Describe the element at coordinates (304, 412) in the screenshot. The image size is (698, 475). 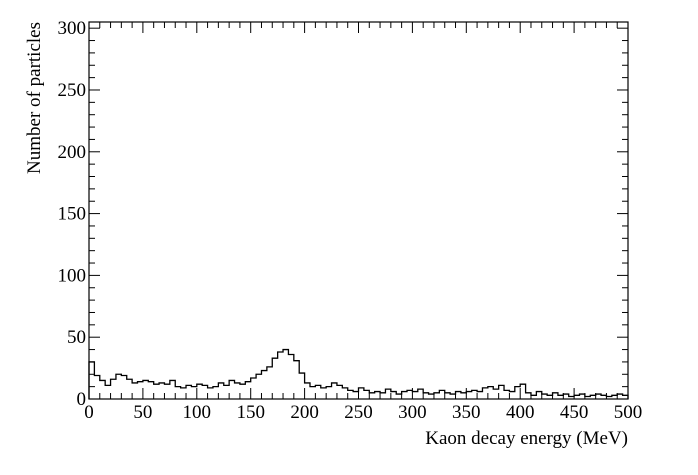
I see `x-tick-label: 200` at that location.